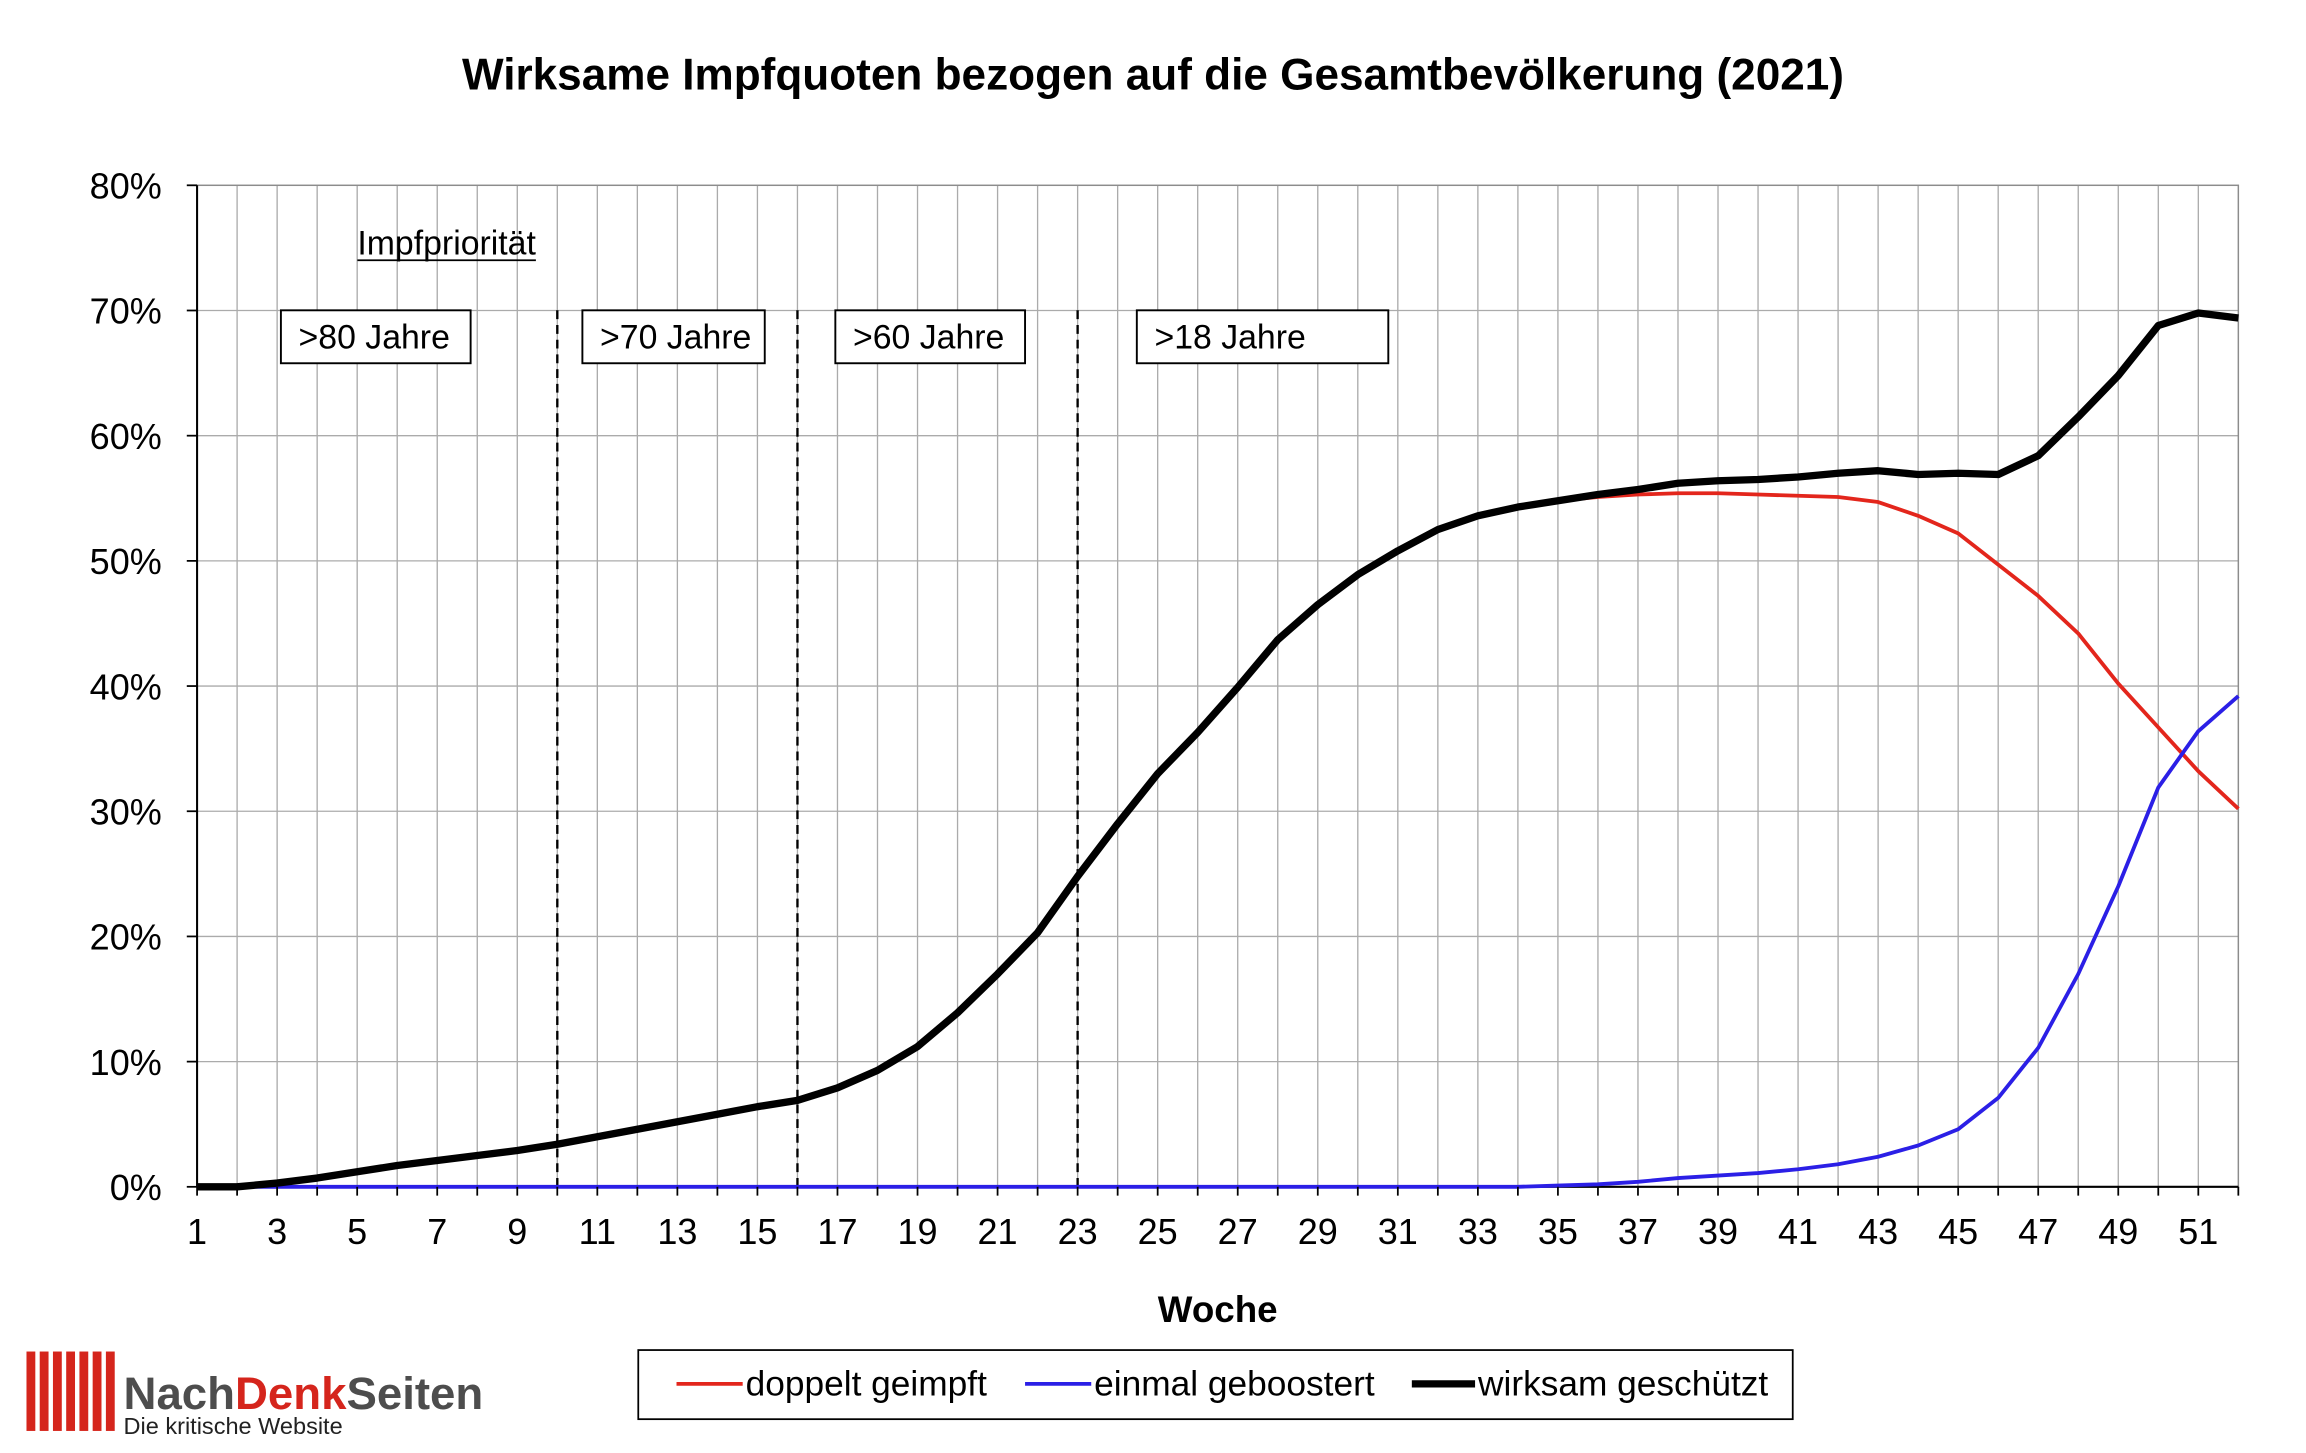 Image resolution: width=2306 pixels, height=1453 pixels. I want to click on legend-label: wirksam geschützt, so click(1622, 1384).